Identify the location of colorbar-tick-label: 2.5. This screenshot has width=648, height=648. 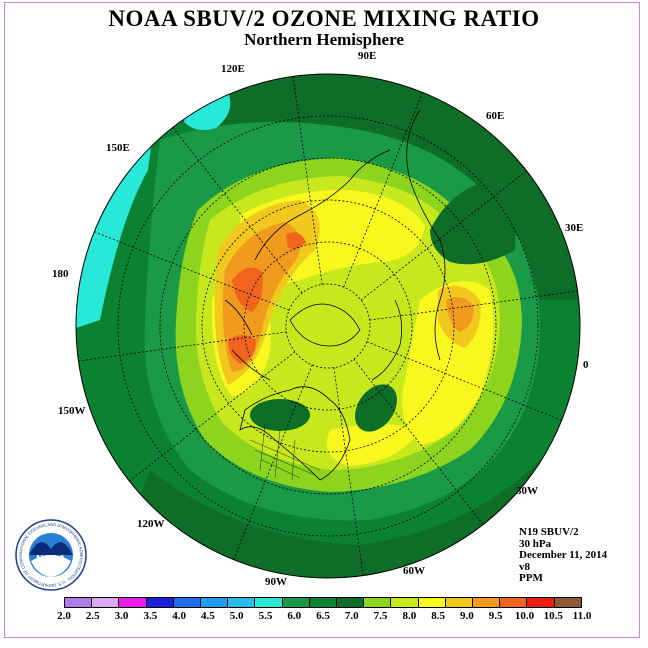
(92, 616).